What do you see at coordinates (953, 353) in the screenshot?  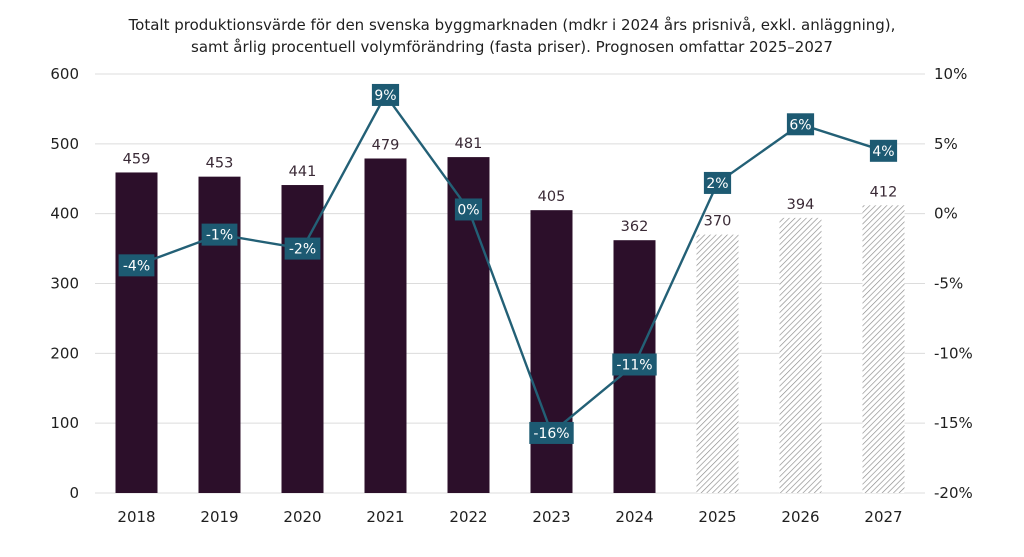 I see `y-right-tick-2: -10%` at bounding box center [953, 353].